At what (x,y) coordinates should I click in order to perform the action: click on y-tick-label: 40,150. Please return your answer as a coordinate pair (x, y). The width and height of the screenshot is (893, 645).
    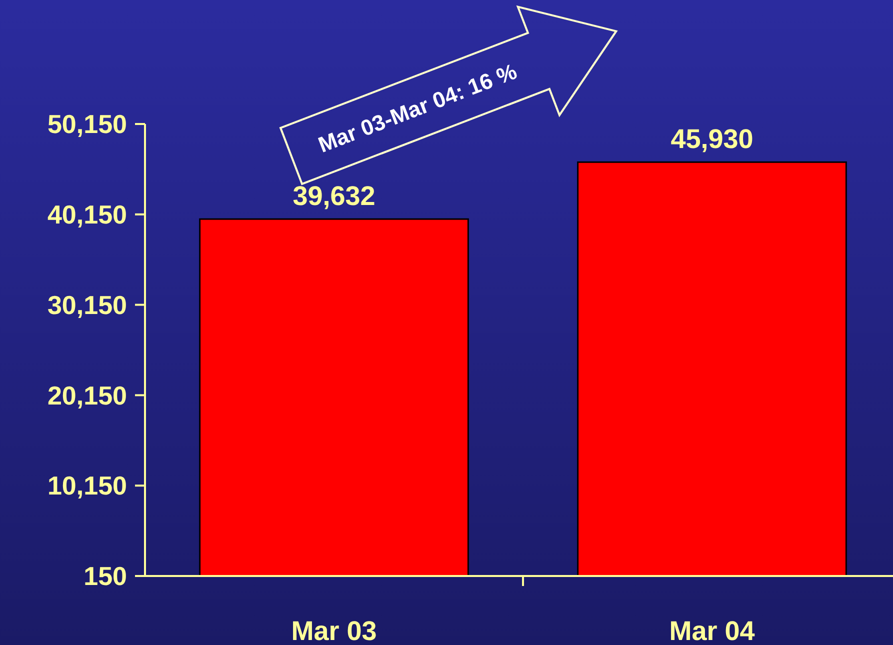
    Looking at the image, I should click on (87, 215).